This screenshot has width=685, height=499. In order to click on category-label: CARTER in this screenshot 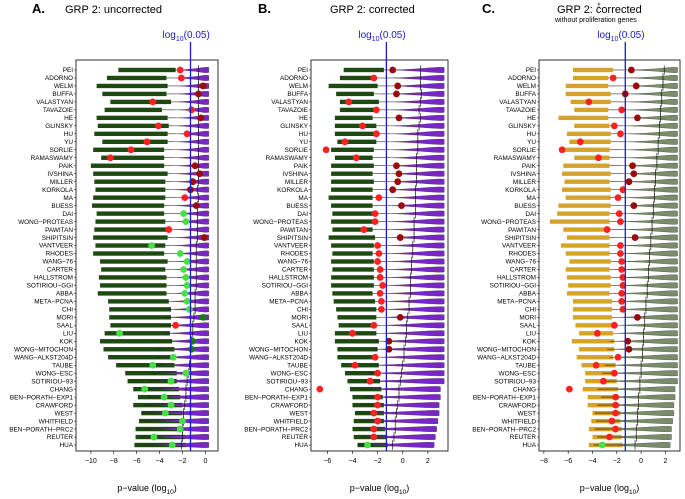, I will do `click(60, 270)`.